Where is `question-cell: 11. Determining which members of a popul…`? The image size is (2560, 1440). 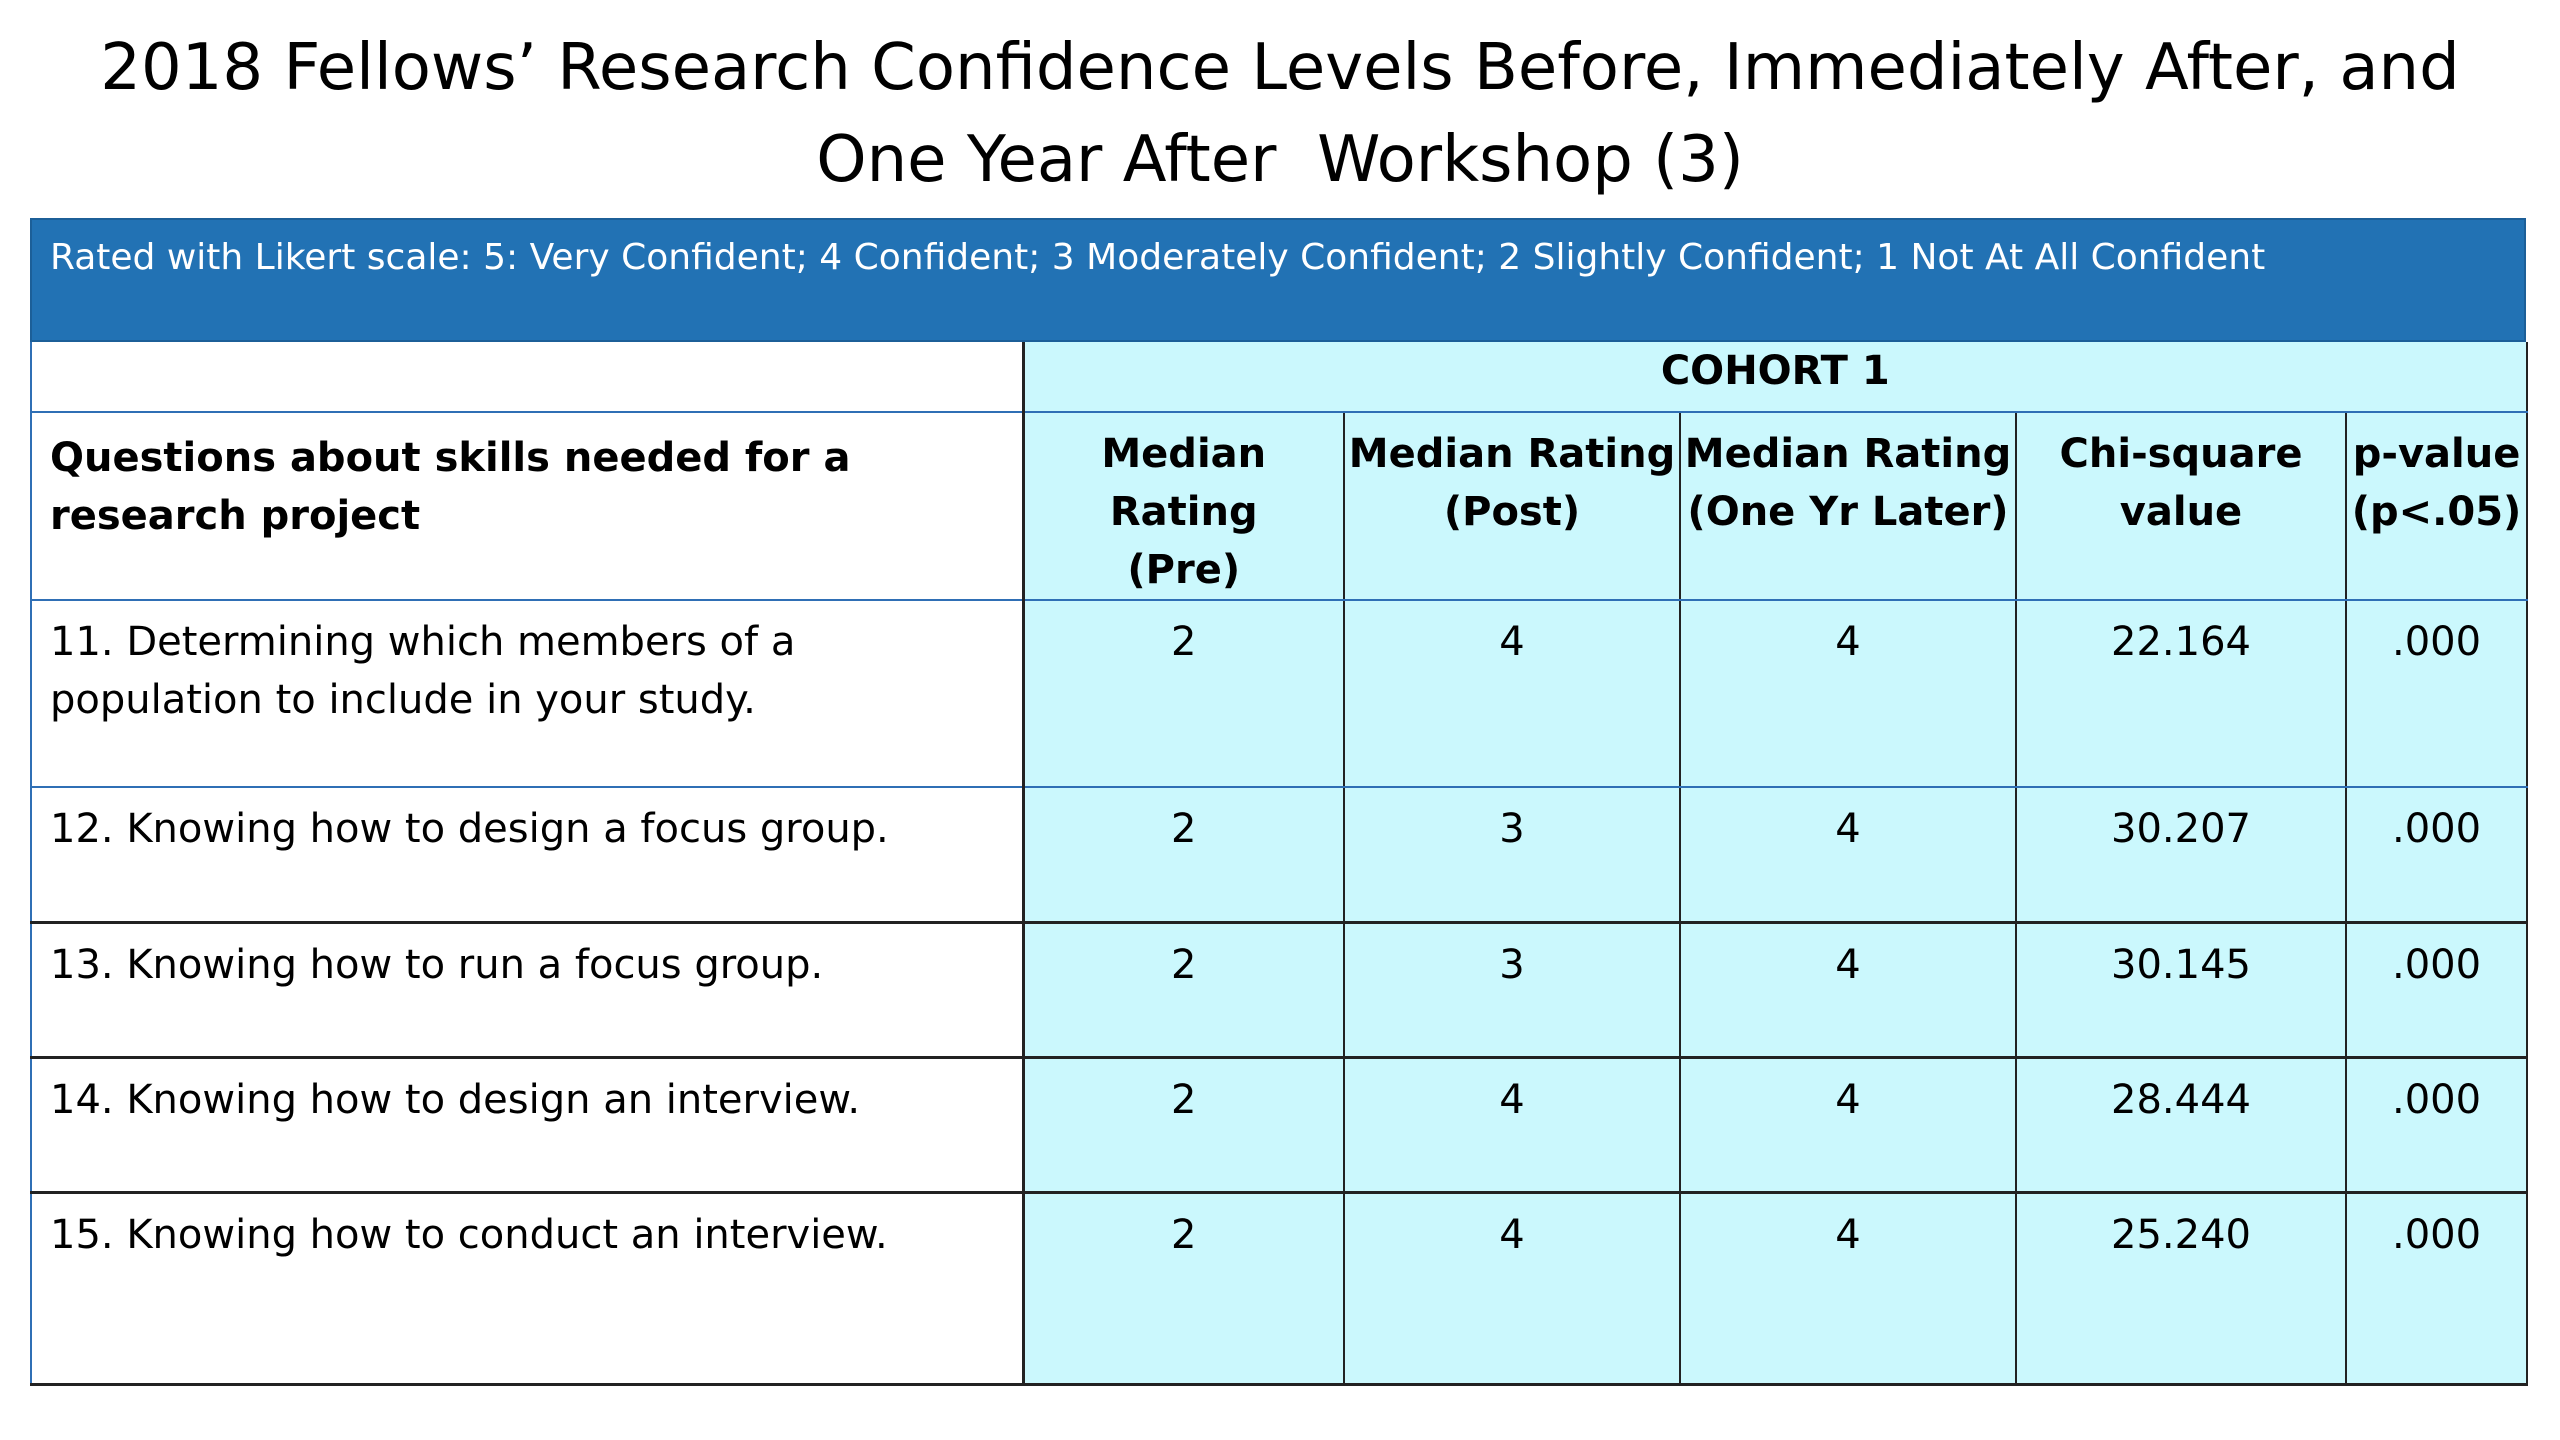 question-cell: 11. Determining which members of a popul… is located at coordinates (527, 694).